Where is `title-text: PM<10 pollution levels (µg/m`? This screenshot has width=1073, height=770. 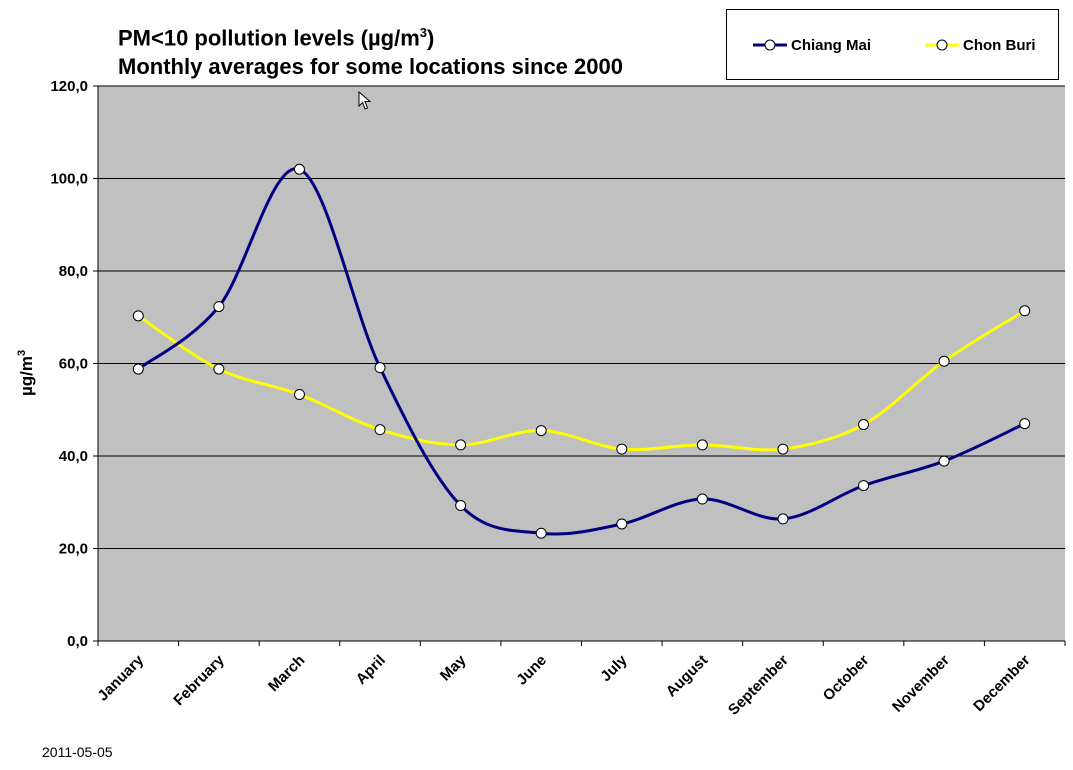 title-text: PM<10 pollution levels (µg/m is located at coordinates (269, 38).